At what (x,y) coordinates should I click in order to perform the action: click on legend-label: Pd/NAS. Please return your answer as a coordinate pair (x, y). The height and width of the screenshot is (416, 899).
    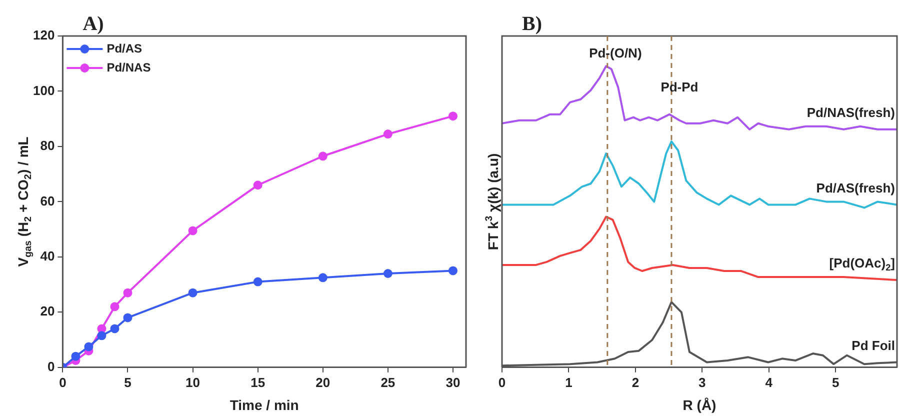
    Looking at the image, I should click on (128, 67).